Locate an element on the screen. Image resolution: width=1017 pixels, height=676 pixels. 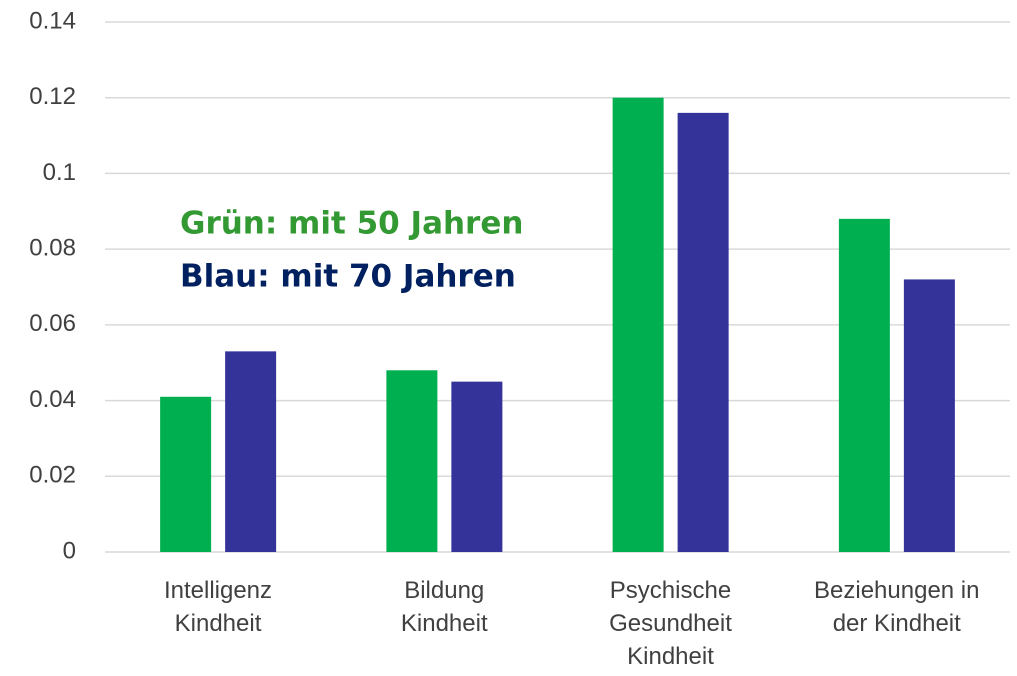
x-tick-label: Intelligenz Kindheit is located at coordinates (218, 607).